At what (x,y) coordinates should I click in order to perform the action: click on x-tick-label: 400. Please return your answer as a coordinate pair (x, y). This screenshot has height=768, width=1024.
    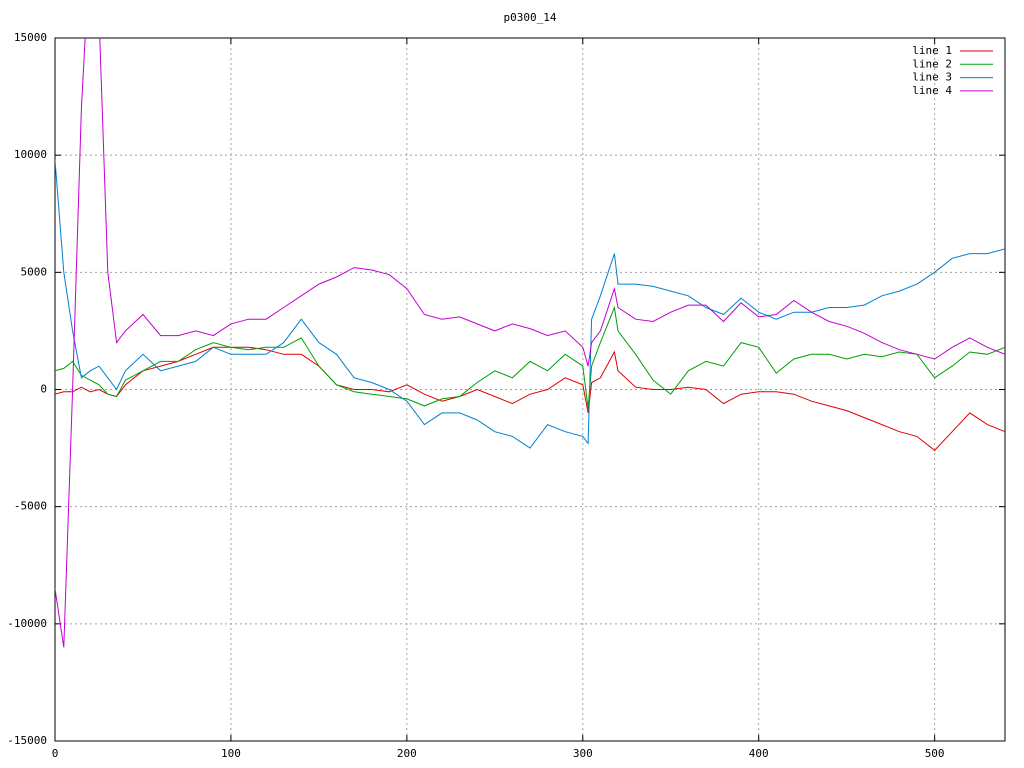
    Looking at the image, I should click on (759, 753).